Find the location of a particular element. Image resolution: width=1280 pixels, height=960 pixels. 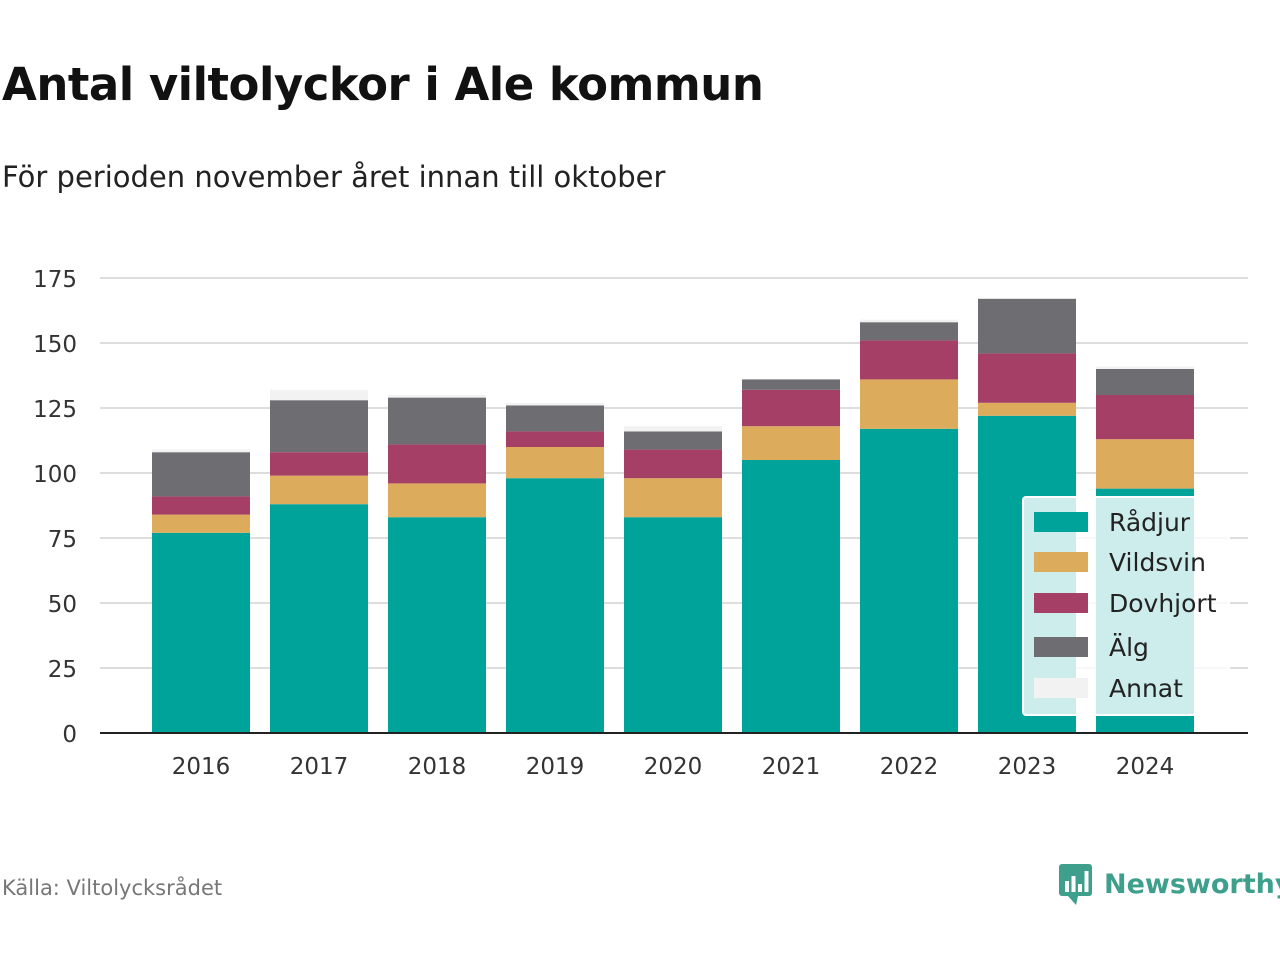

bar-segment-älg-2022 is located at coordinates (909, 331).